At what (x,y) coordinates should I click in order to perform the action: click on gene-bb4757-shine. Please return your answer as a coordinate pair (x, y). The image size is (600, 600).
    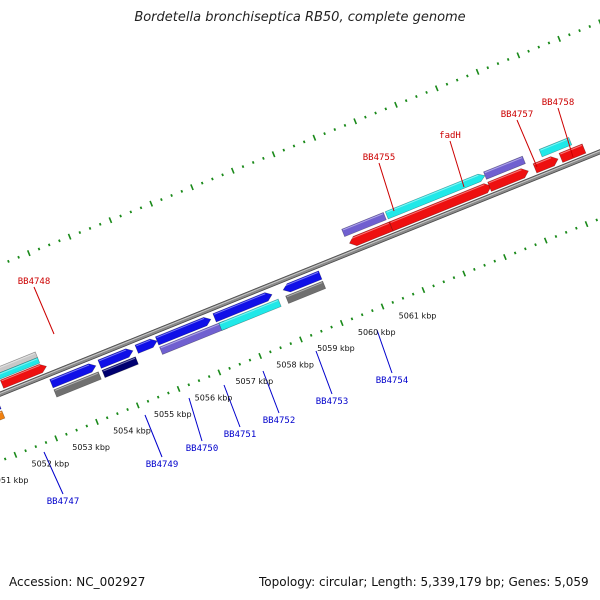
    Looking at the image, I should click on (505, 176).